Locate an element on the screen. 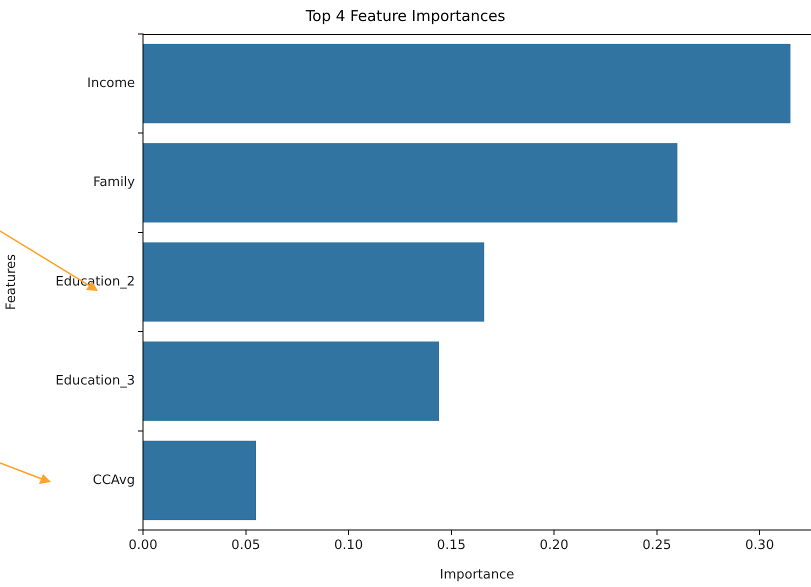 The image size is (811, 587). x-tick-label: 0.15 is located at coordinates (451, 546).